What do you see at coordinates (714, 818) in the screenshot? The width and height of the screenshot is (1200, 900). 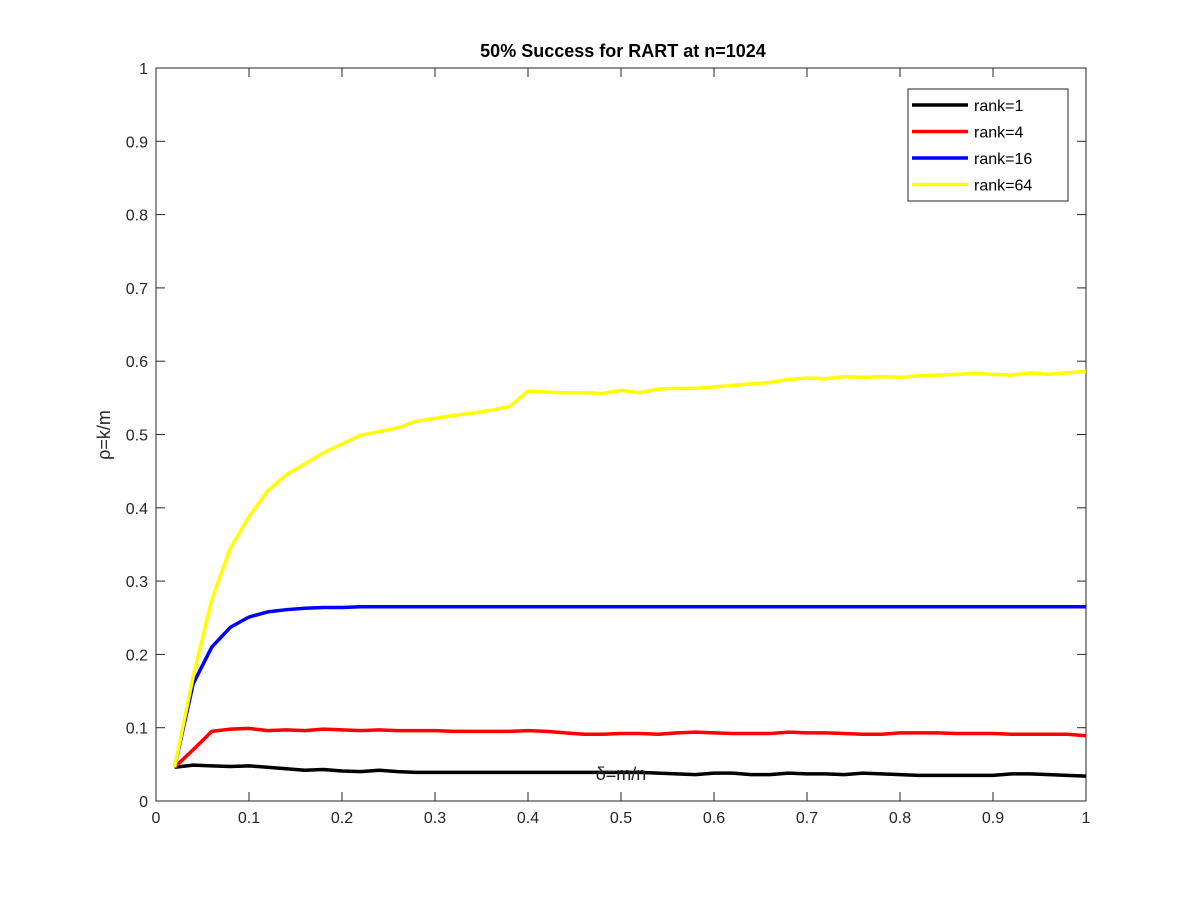 I see `x-tick-label: 0.6` at bounding box center [714, 818].